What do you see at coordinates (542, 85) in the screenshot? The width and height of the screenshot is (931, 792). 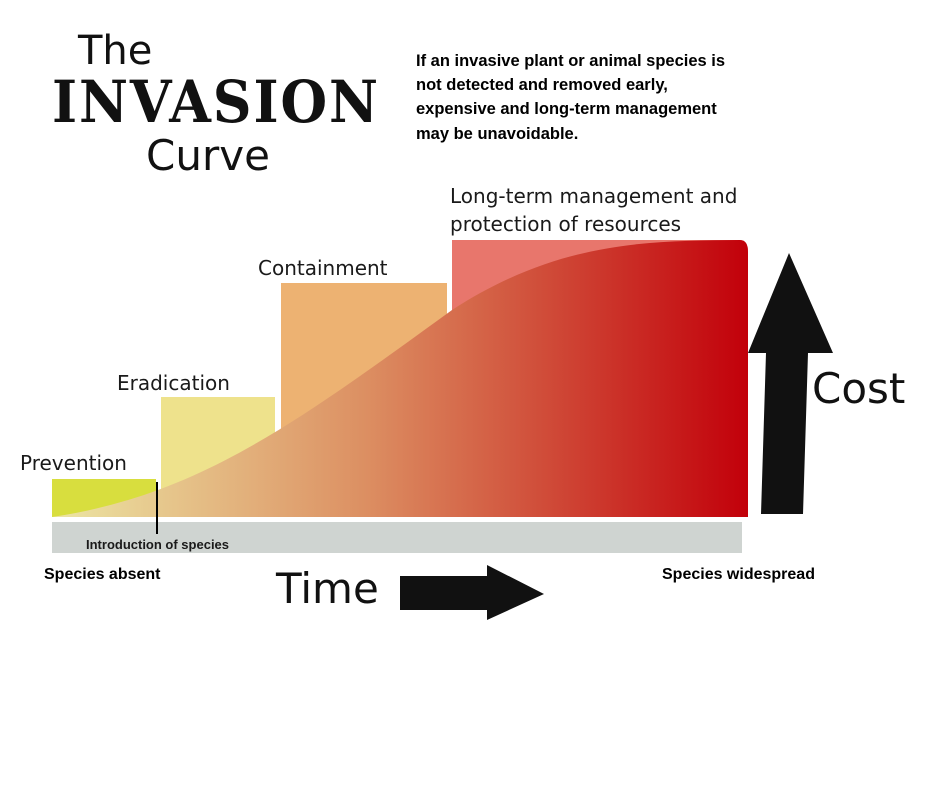 I see `description-line-2: not detected and removed early,` at bounding box center [542, 85].